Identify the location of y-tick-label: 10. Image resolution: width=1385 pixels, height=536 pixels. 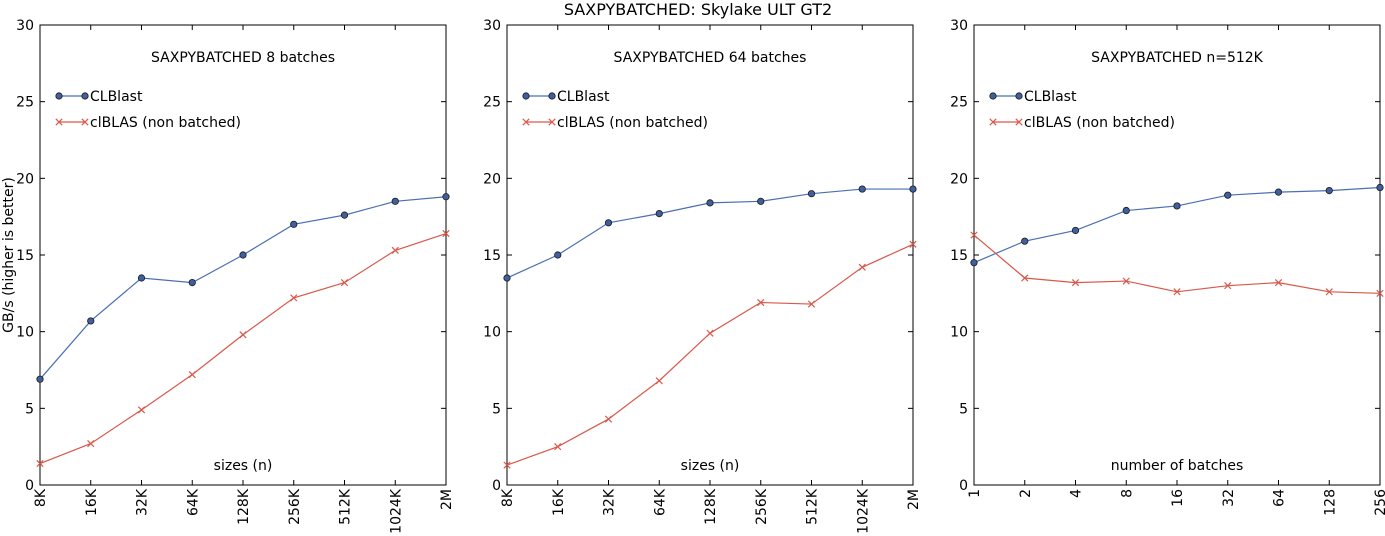
(25, 333).